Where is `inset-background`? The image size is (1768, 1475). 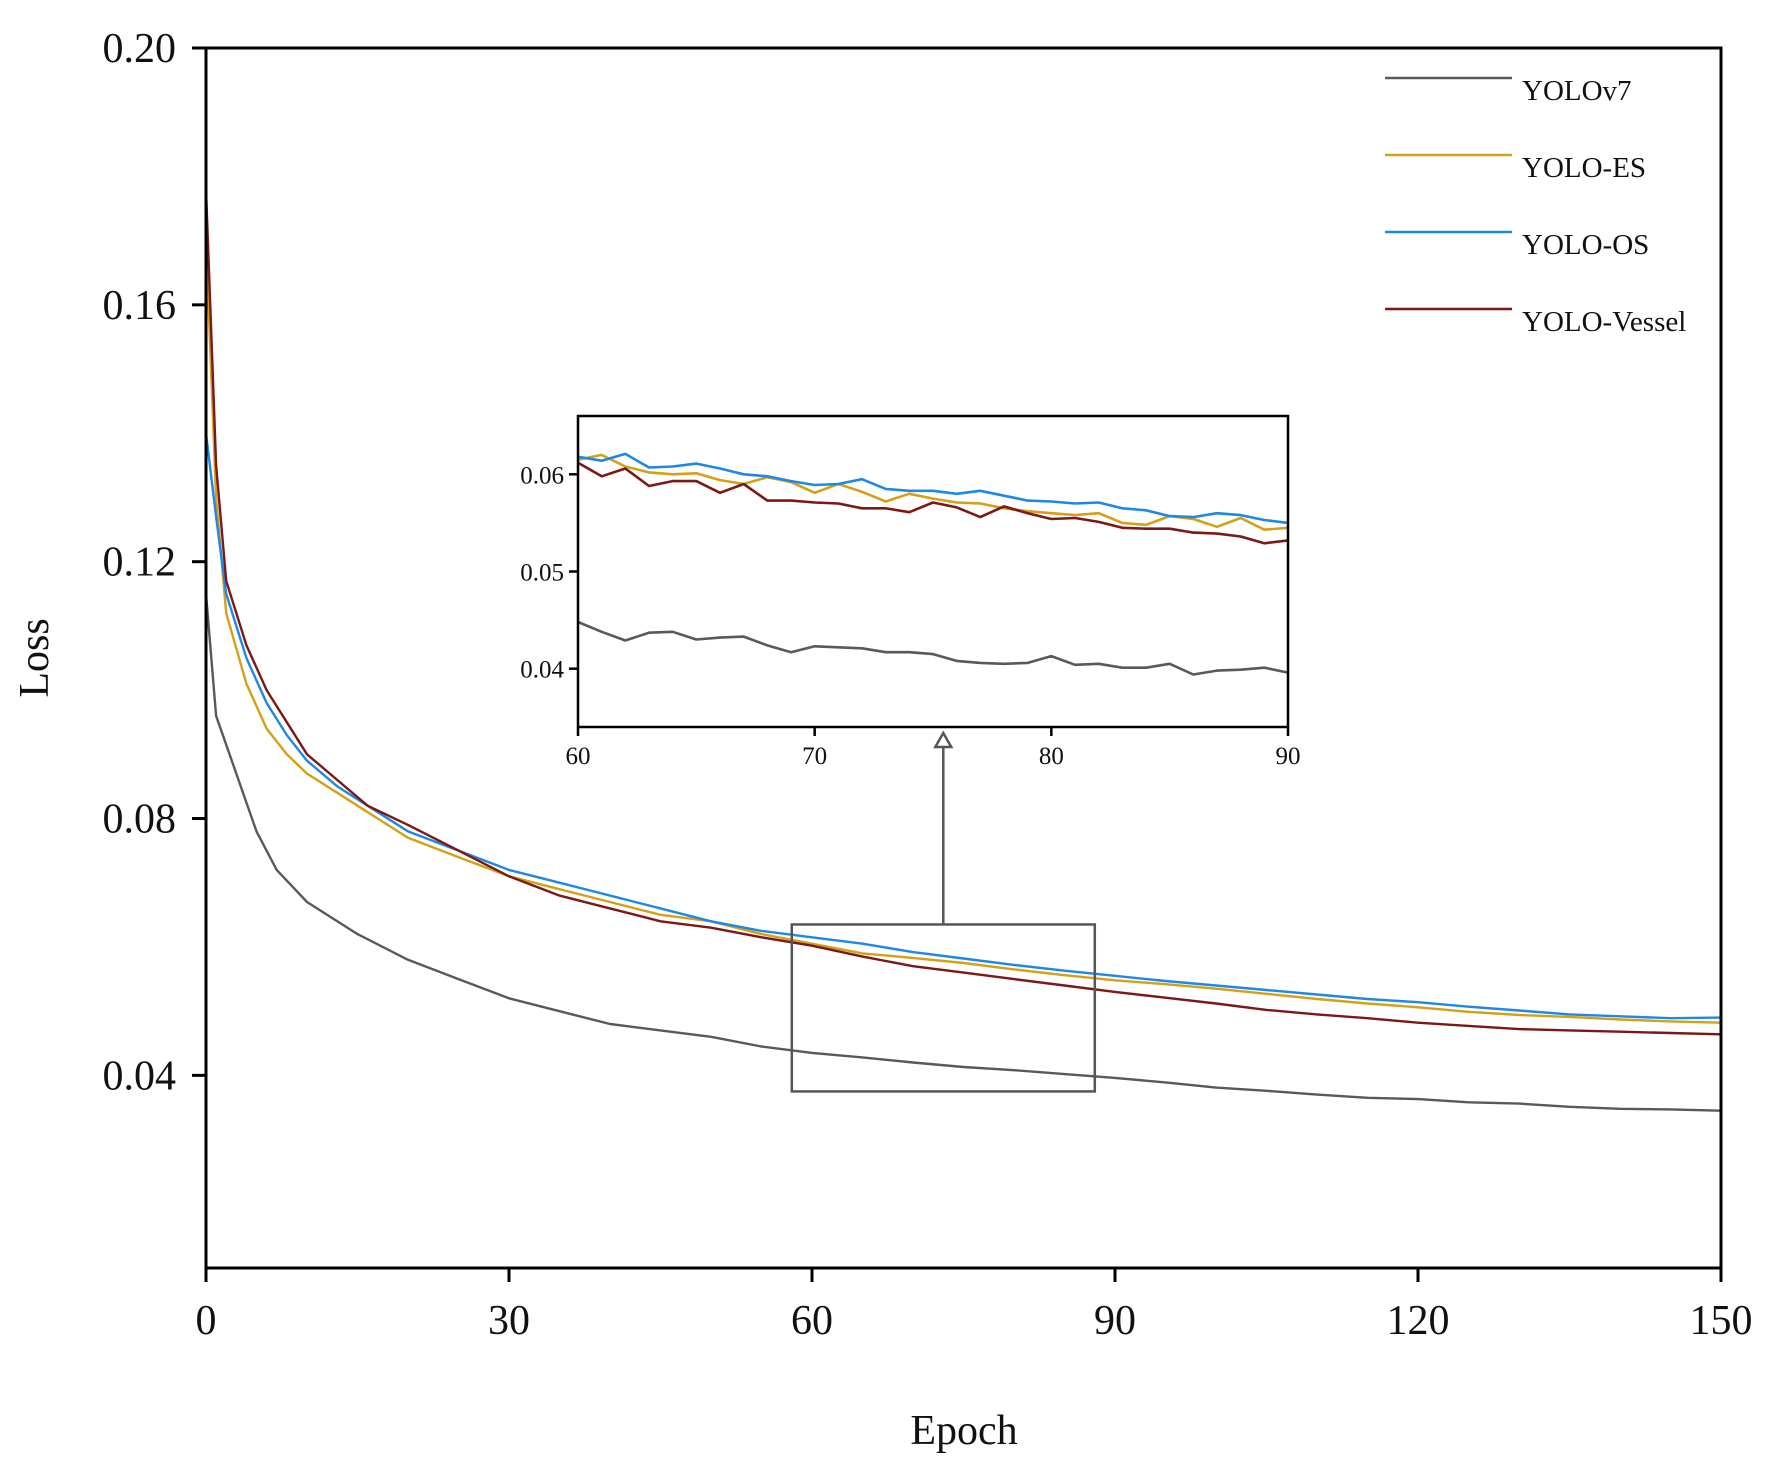 inset-background is located at coordinates (933, 571).